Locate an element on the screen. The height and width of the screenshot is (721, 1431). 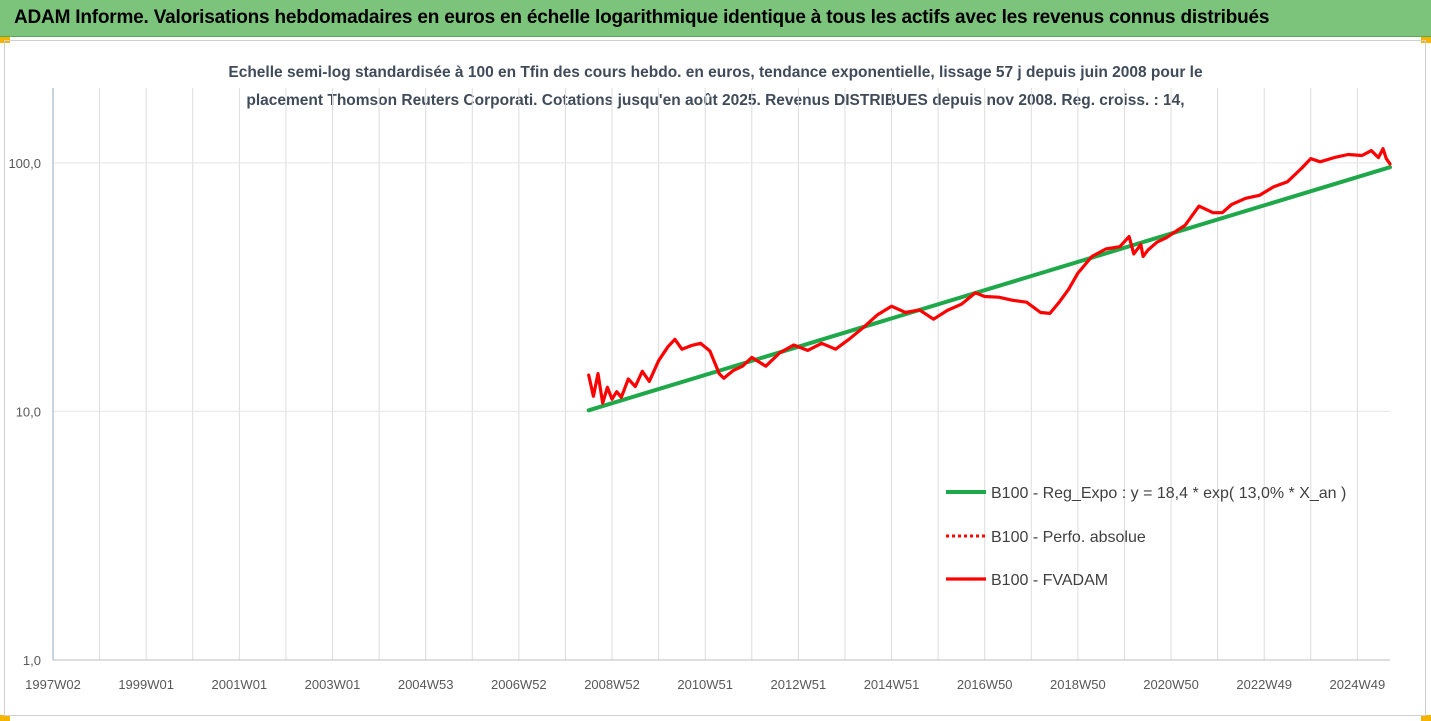
x-tick-label: 2012W51 is located at coordinates (799, 684).